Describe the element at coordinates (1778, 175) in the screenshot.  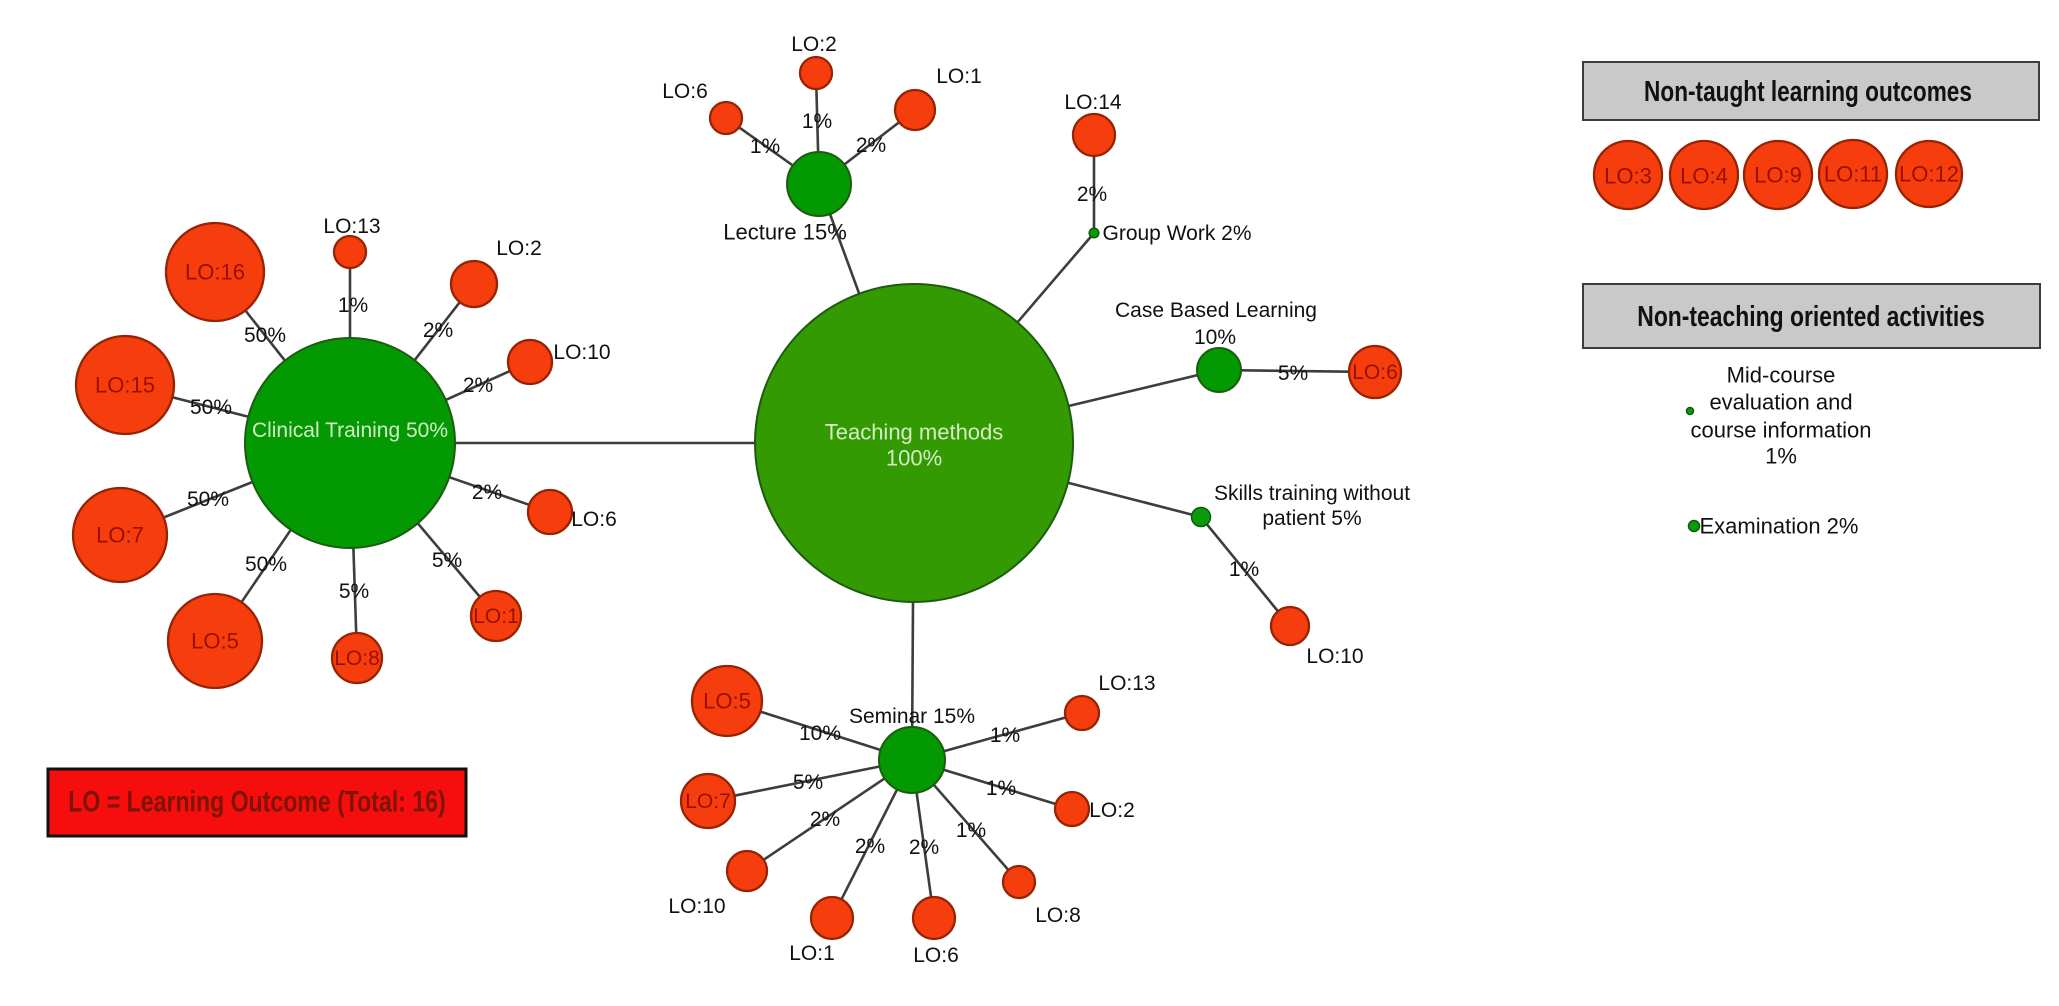
I see `svg-text: LO:9` at that location.